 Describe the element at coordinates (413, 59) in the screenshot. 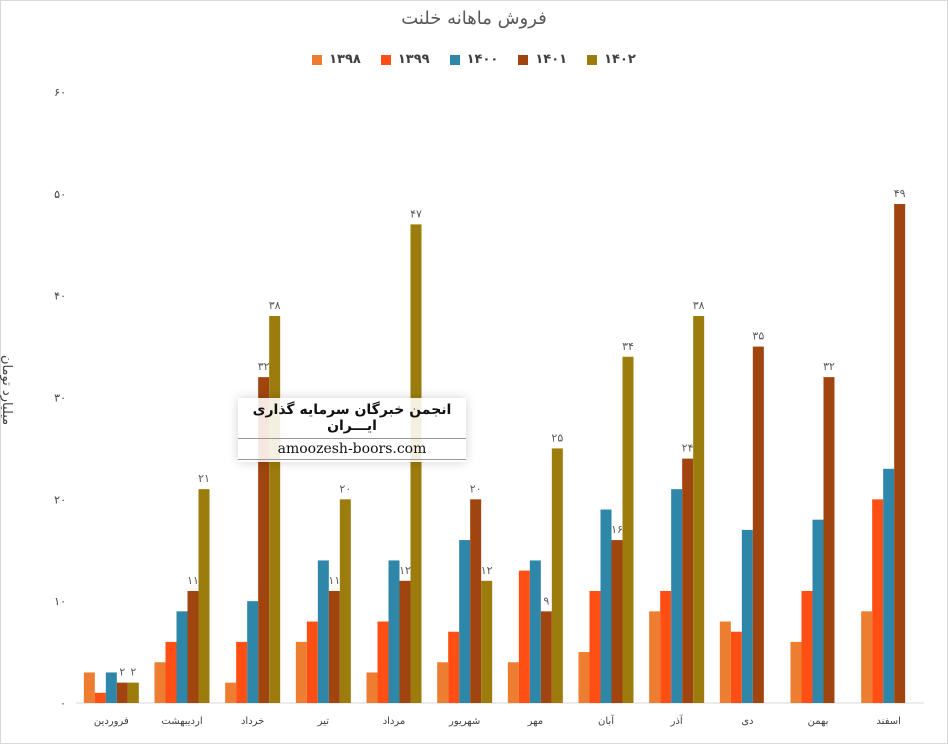

I see `legend-label: ۱۳۹۹` at that location.